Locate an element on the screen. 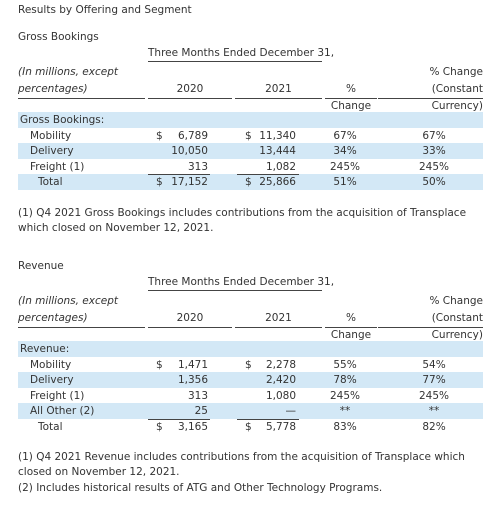 Image resolution: width=500 pixels, height=515 pixels. table-cell: 6,789 is located at coordinates (192, 135).